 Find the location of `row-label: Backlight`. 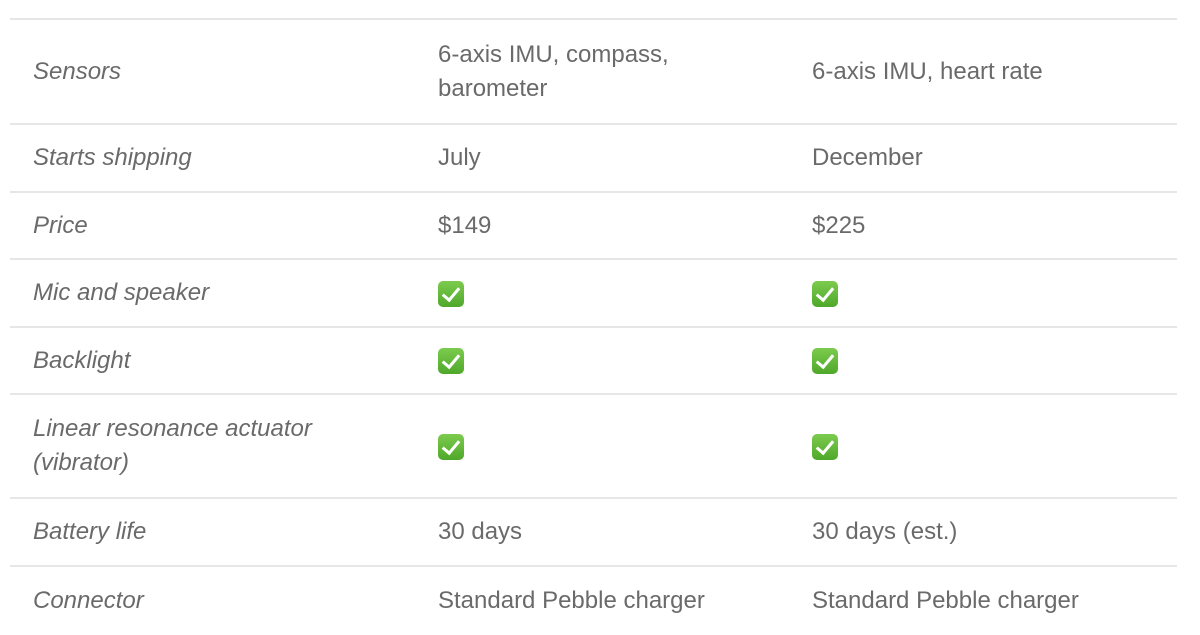

row-label: Backlight is located at coordinates (82, 360).